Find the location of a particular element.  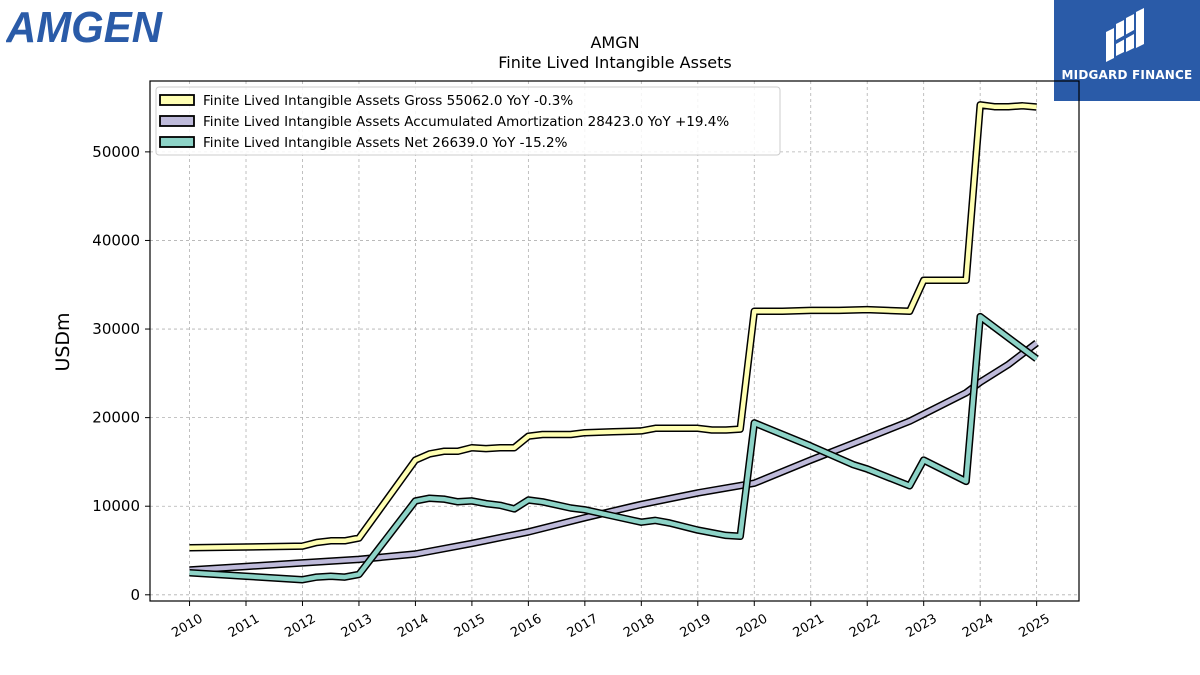

x-tick-label: 2024 is located at coordinates (978, 626).